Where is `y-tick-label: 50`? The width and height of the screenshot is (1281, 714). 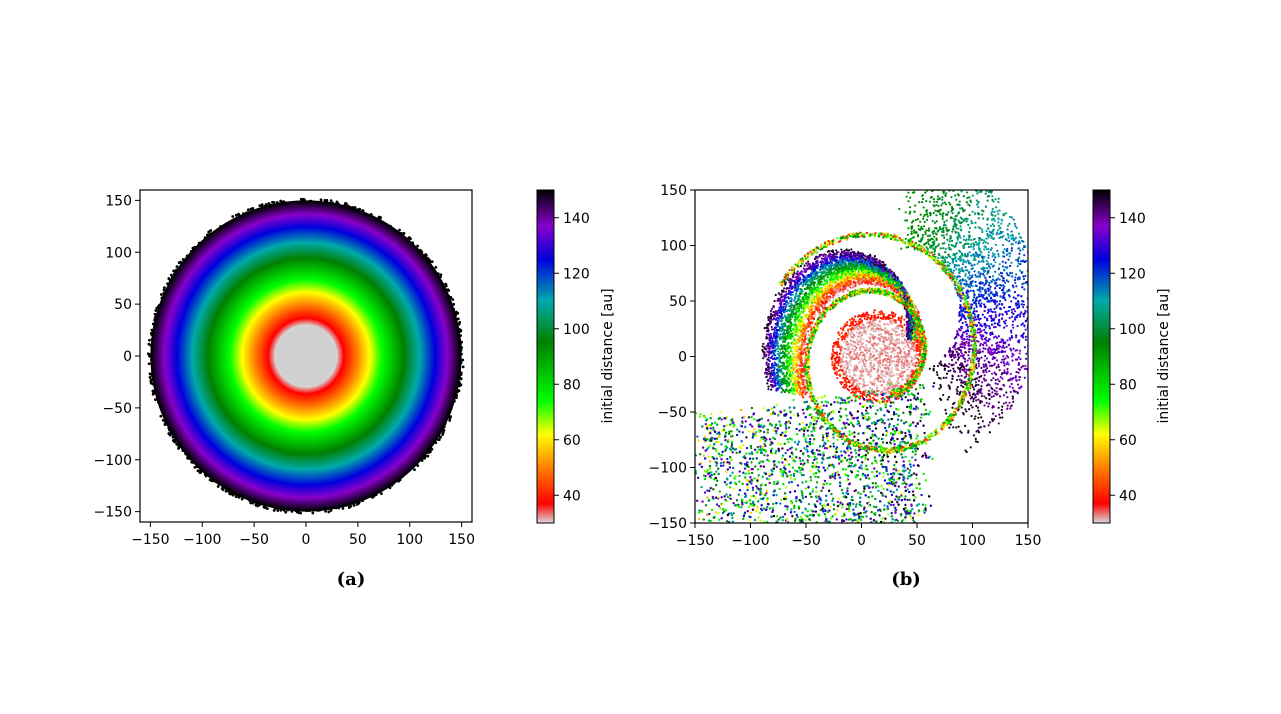 y-tick-label: 50 is located at coordinates (123, 305).